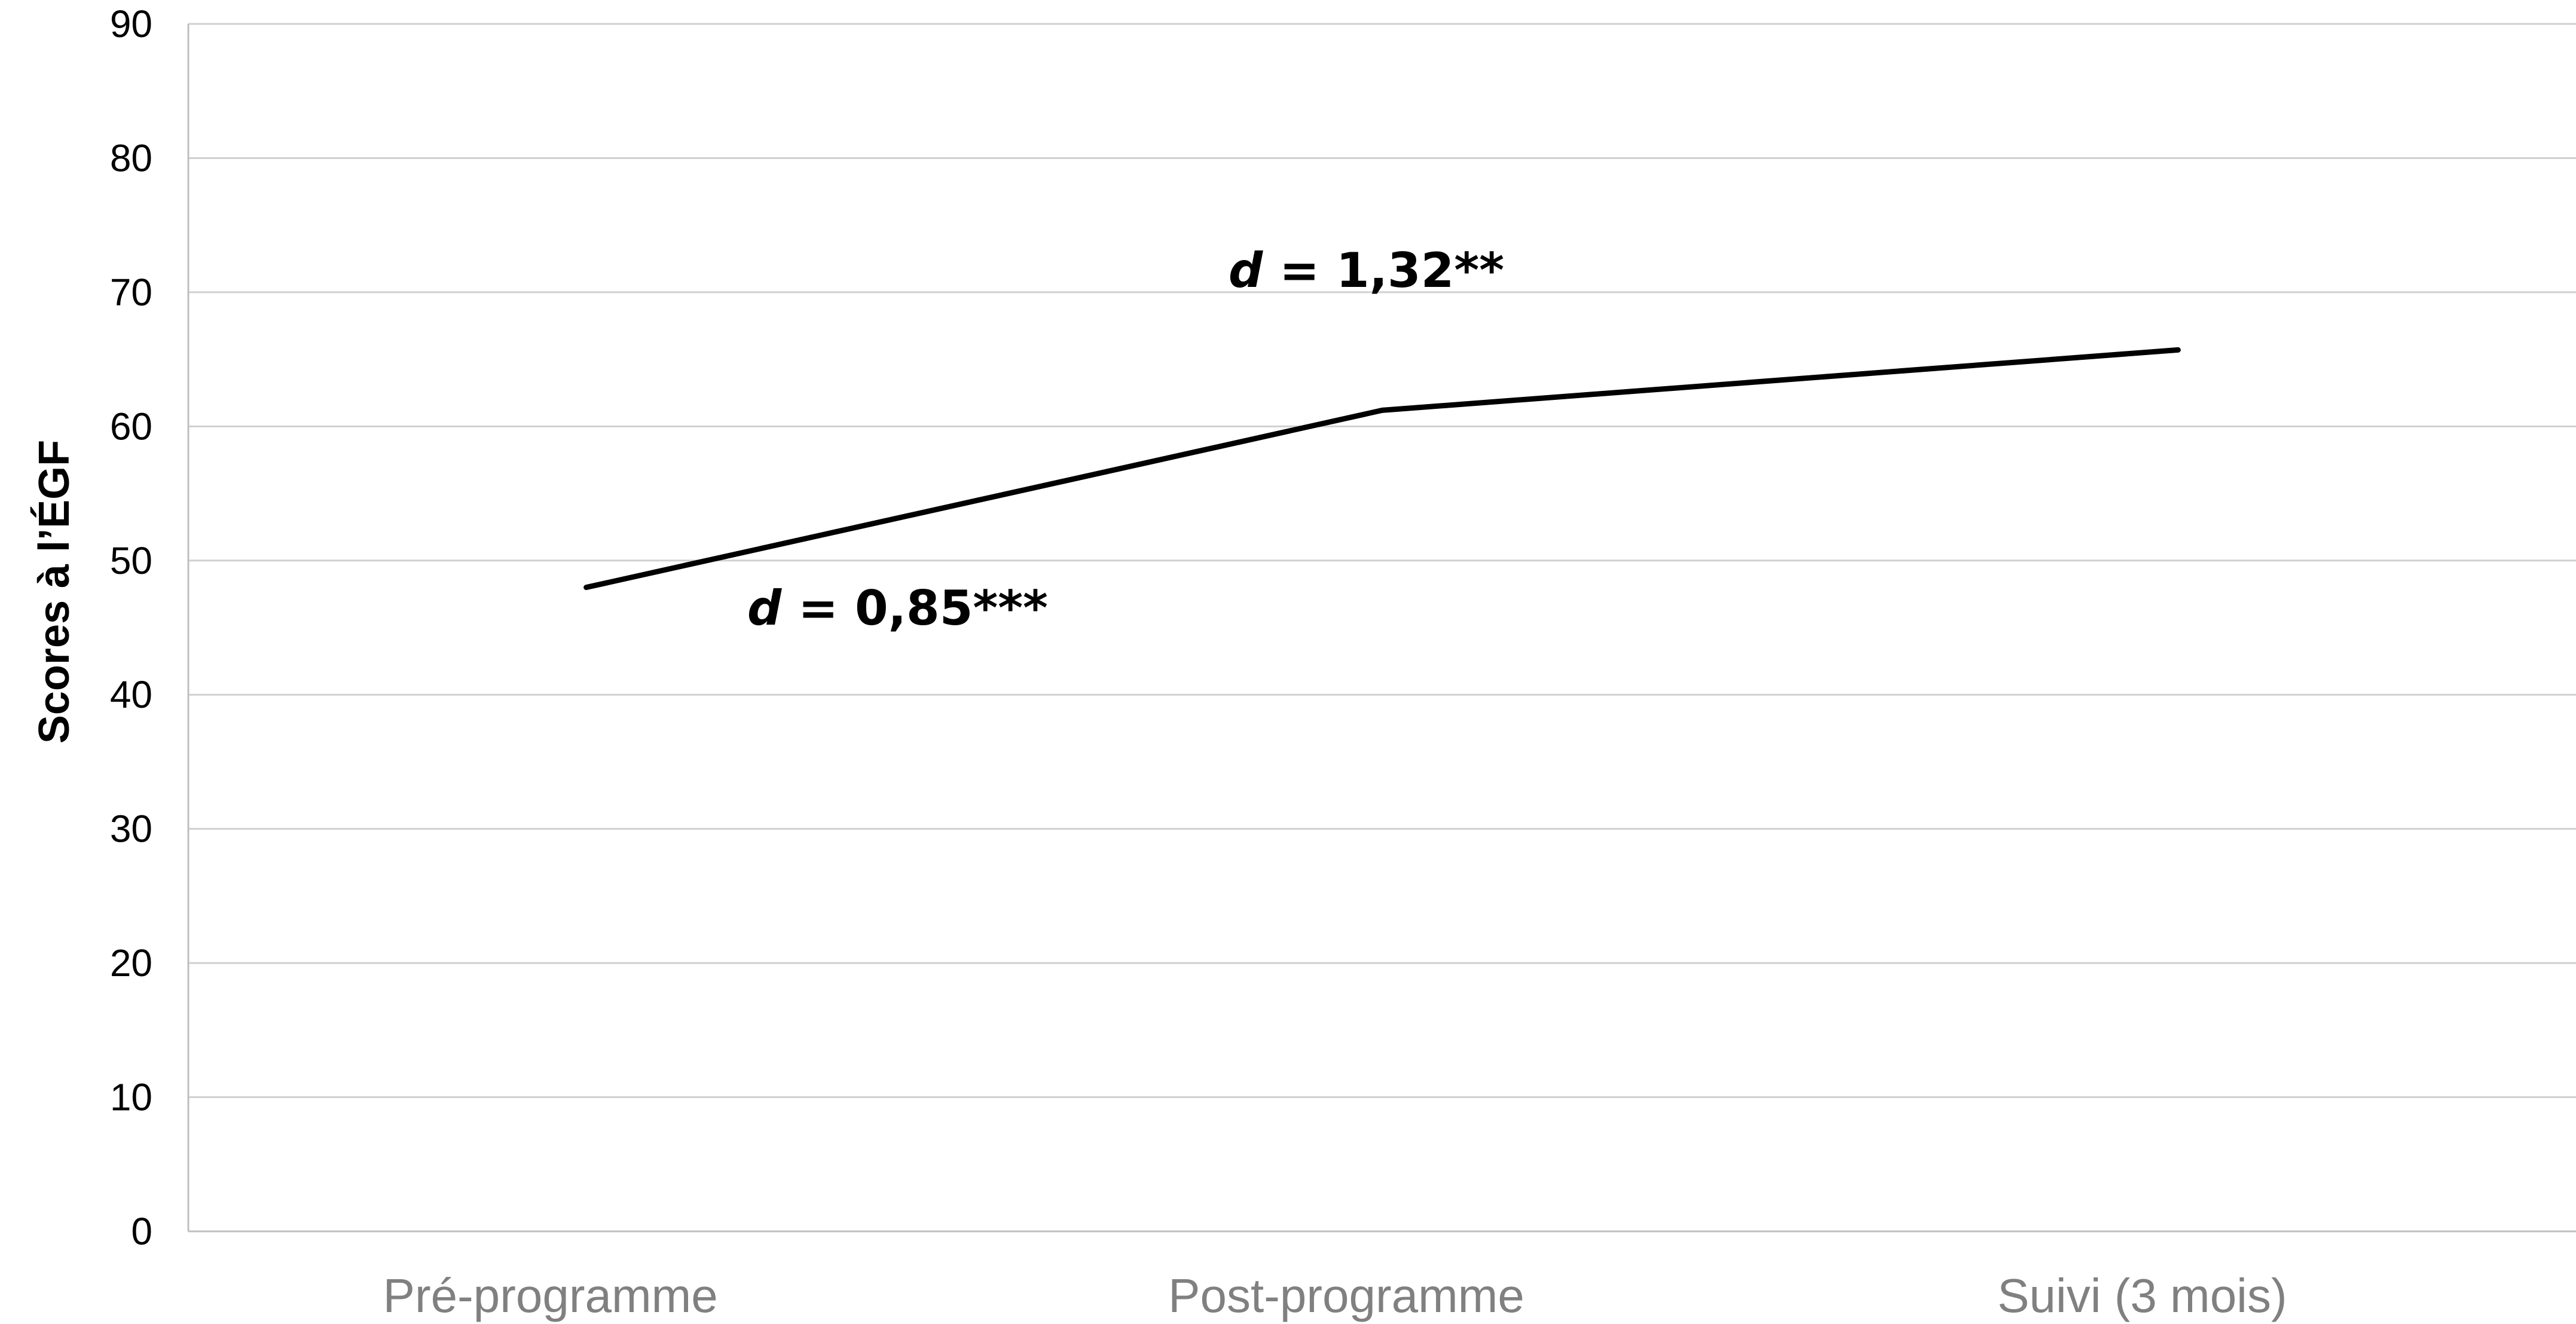 Image resolution: width=2576 pixels, height=1324 pixels. I want to click on y-tick-labels: 0 10 20 30 40 50 60 70 80 90, so click(131, 628).